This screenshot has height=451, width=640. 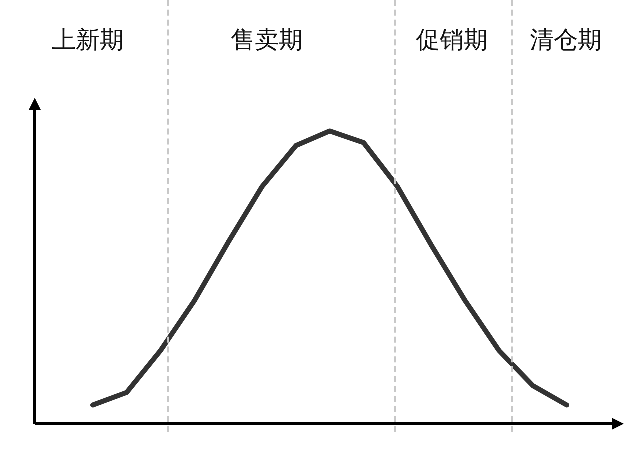 What do you see at coordinates (566, 40) in the screenshot?
I see `text: 清仓期` at bounding box center [566, 40].